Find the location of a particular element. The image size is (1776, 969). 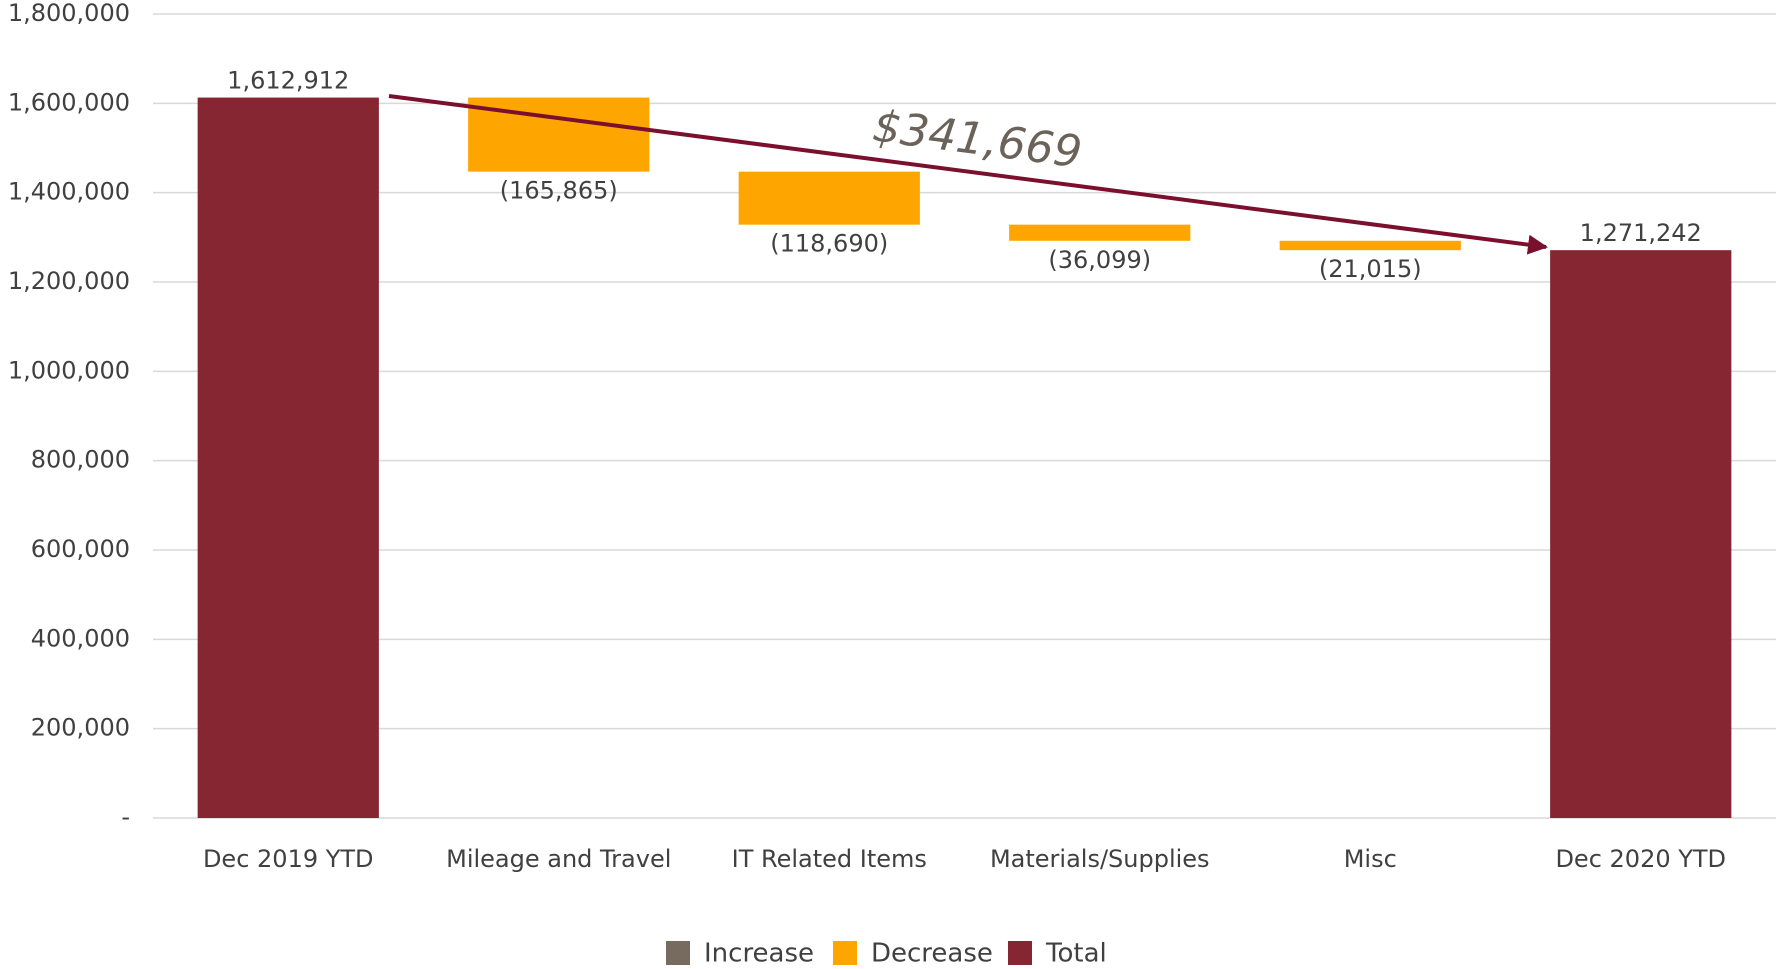

legend-label: Total is located at coordinates (1076, 954).